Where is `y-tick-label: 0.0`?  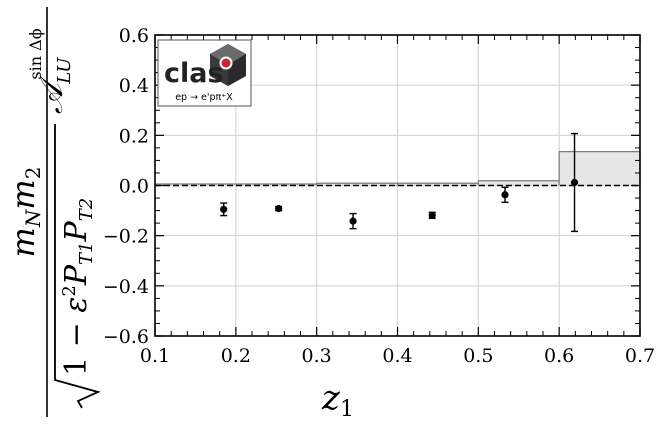 y-tick-label: 0.0 is located at coordinates (134, 187).